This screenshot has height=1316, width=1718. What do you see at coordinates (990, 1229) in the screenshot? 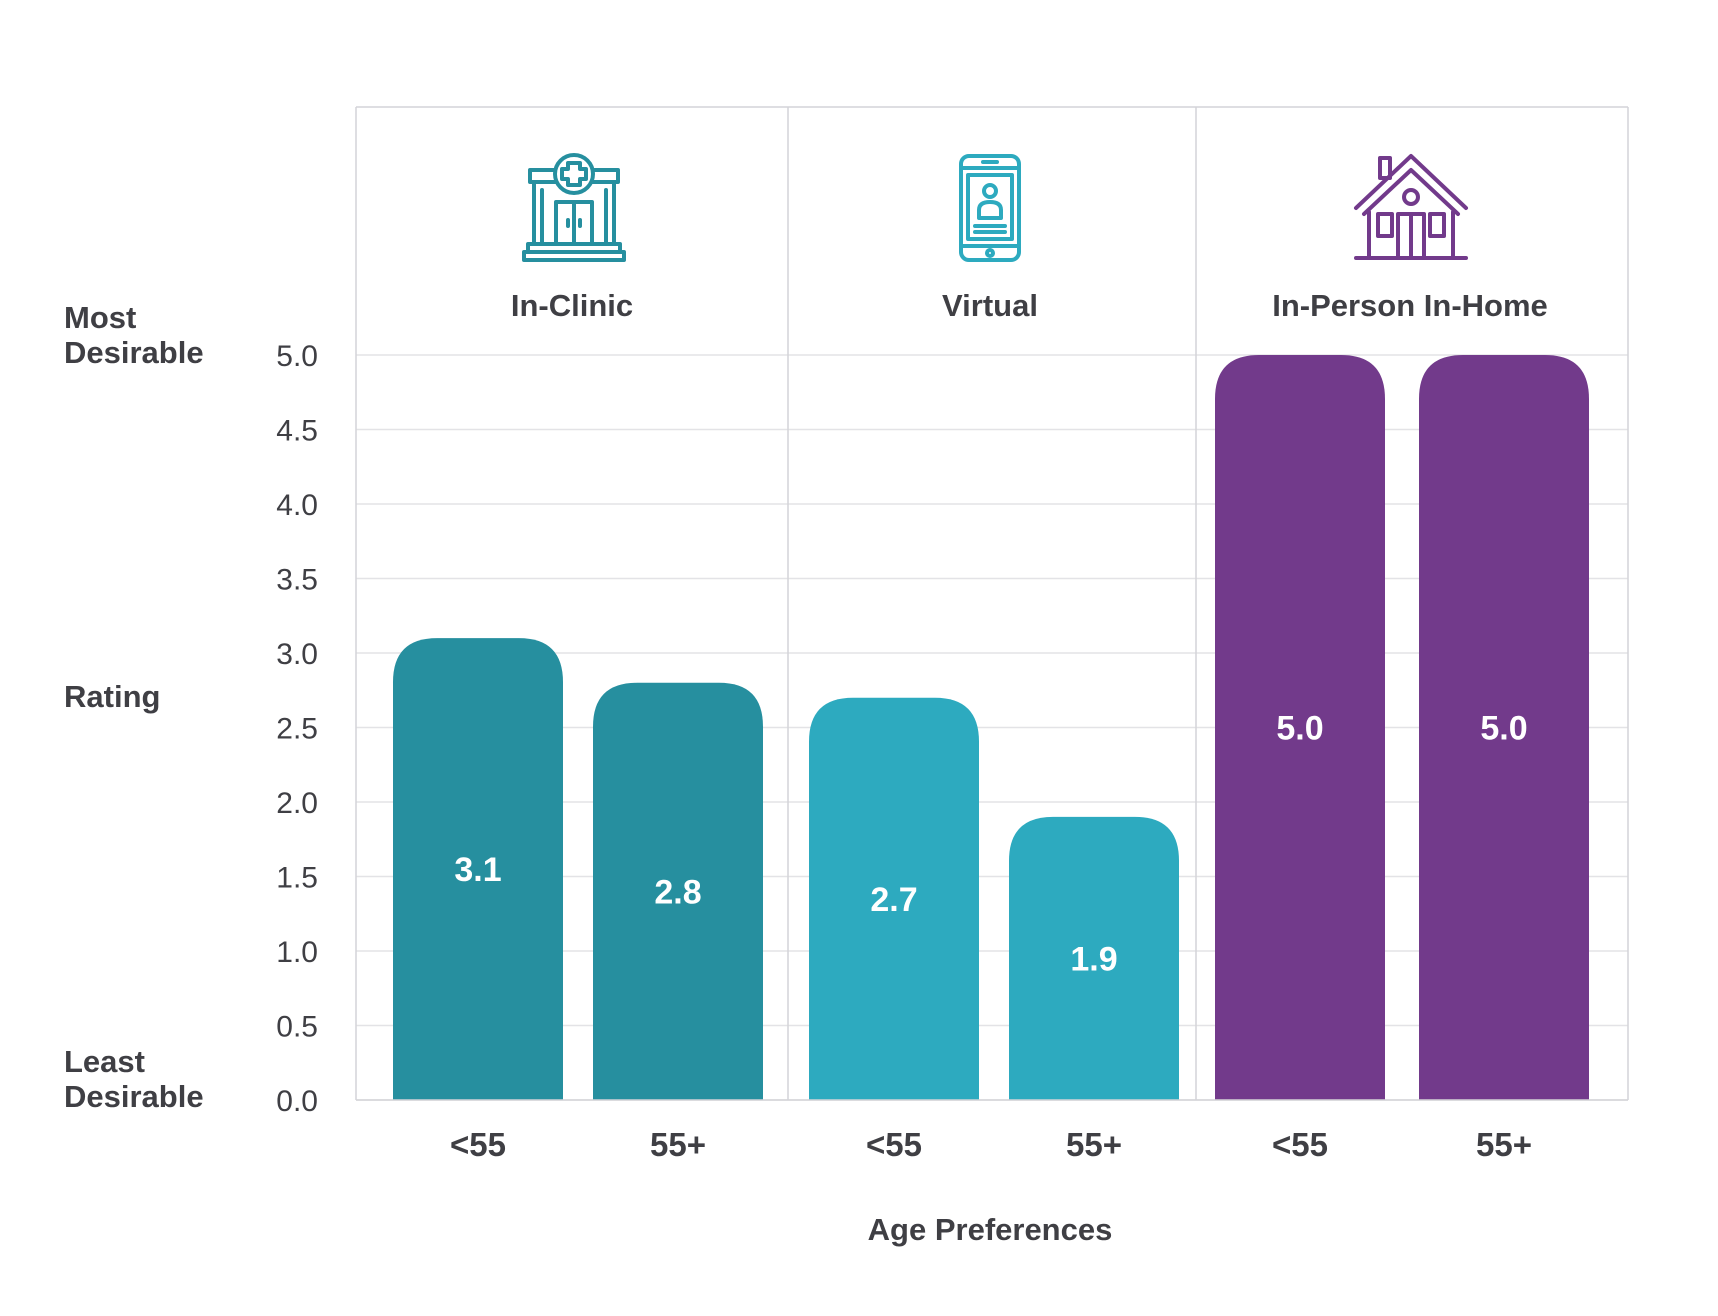
I see `x-axis-title: Age Preferences` at bounding box center [990, 1229].